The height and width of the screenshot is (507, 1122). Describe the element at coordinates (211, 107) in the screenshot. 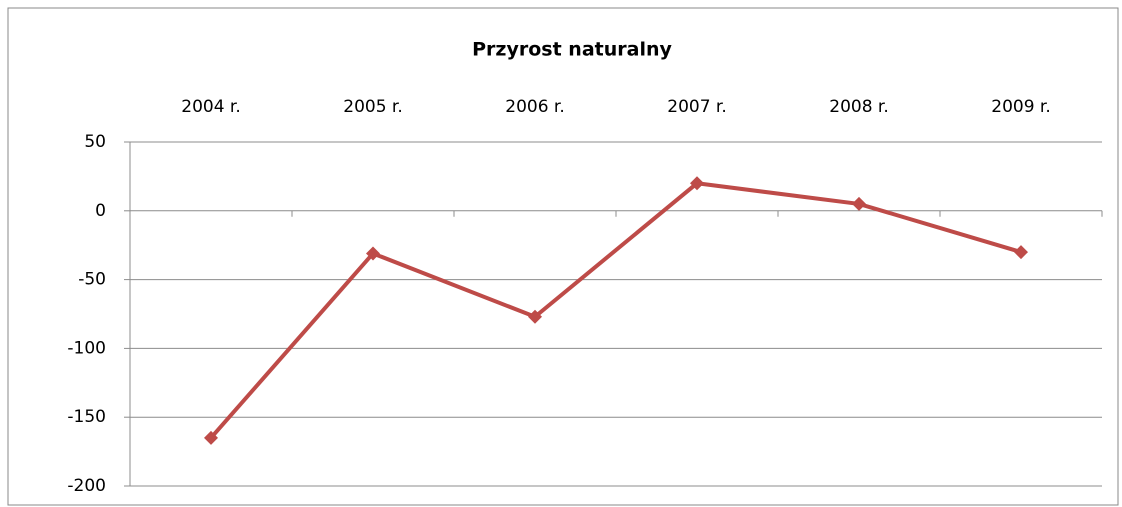

I see `x-tick-label: 2004 r.` at that location.